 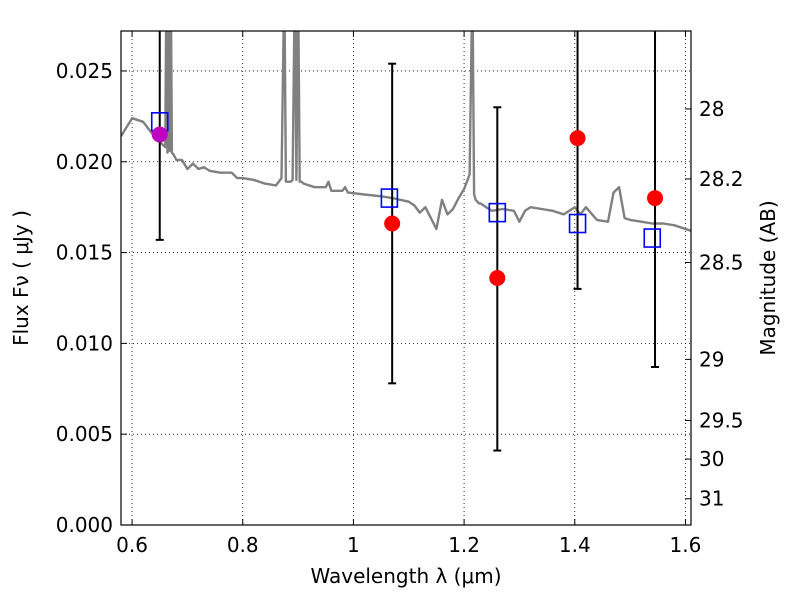 I want to click on x-tick-label: 1, so click(x=353, y=545).